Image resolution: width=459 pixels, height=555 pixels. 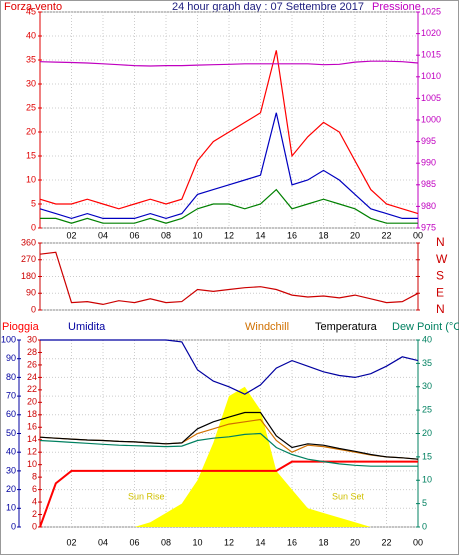 What do you see at coordinates (32, 389) in the screenshot?
I see `y3-tick-label: 22` at bounding box center [32, 389].